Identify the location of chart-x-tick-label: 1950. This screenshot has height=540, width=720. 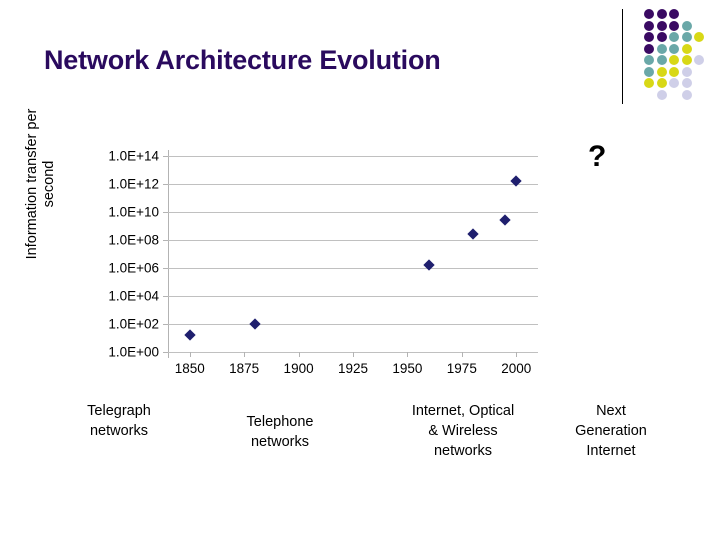
(407, 368).